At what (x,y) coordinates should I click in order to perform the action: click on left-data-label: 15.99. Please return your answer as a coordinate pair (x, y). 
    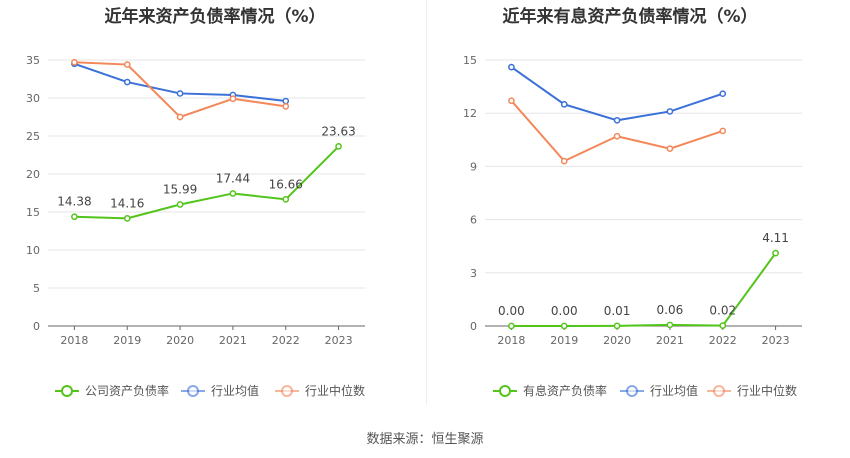
    Looking at the image, I should click on (180, 189).